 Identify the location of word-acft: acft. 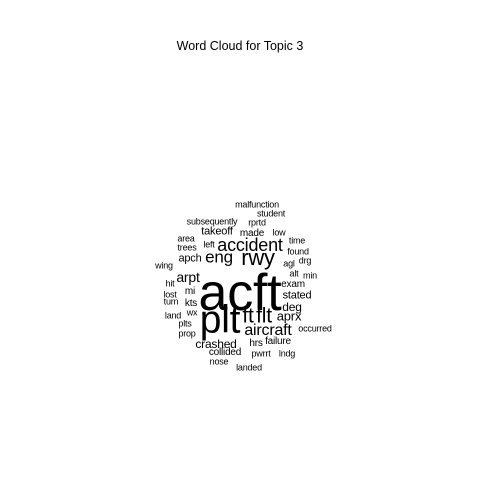
(240, 293).